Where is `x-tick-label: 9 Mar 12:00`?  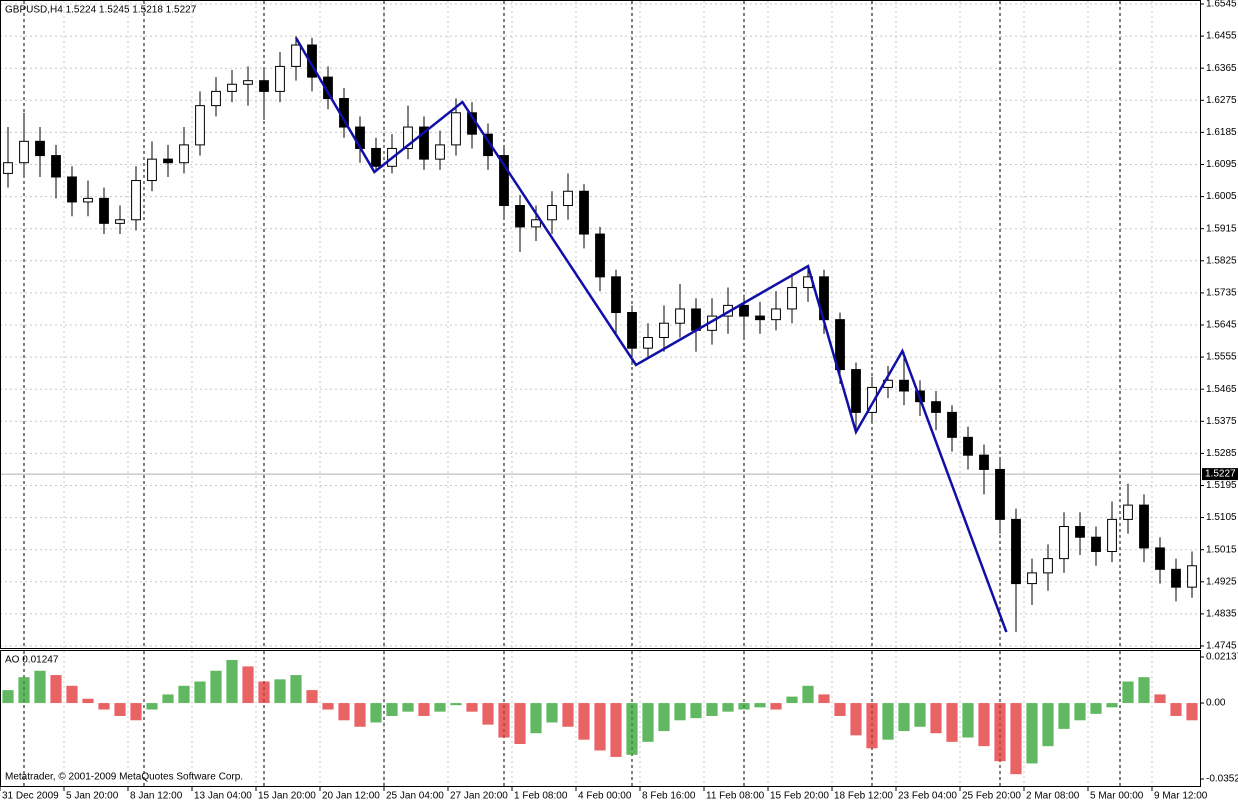 x-tick-label: 9 Mar 12:00 is located at coordinates (1181, 796).